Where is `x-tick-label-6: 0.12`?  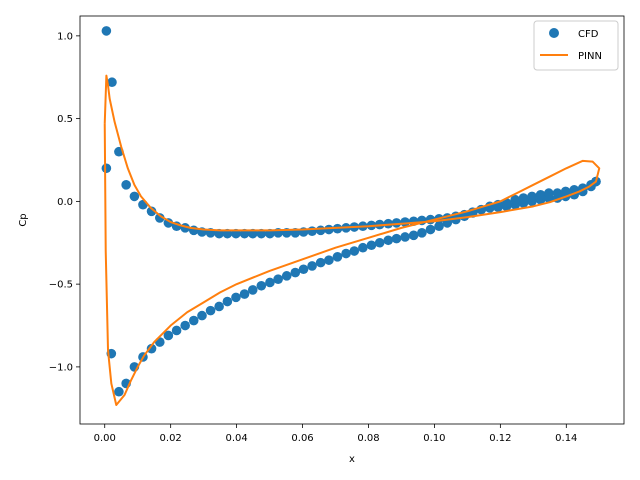
x-tick-label-6: 0.12 is located at coordinates (500, 438).